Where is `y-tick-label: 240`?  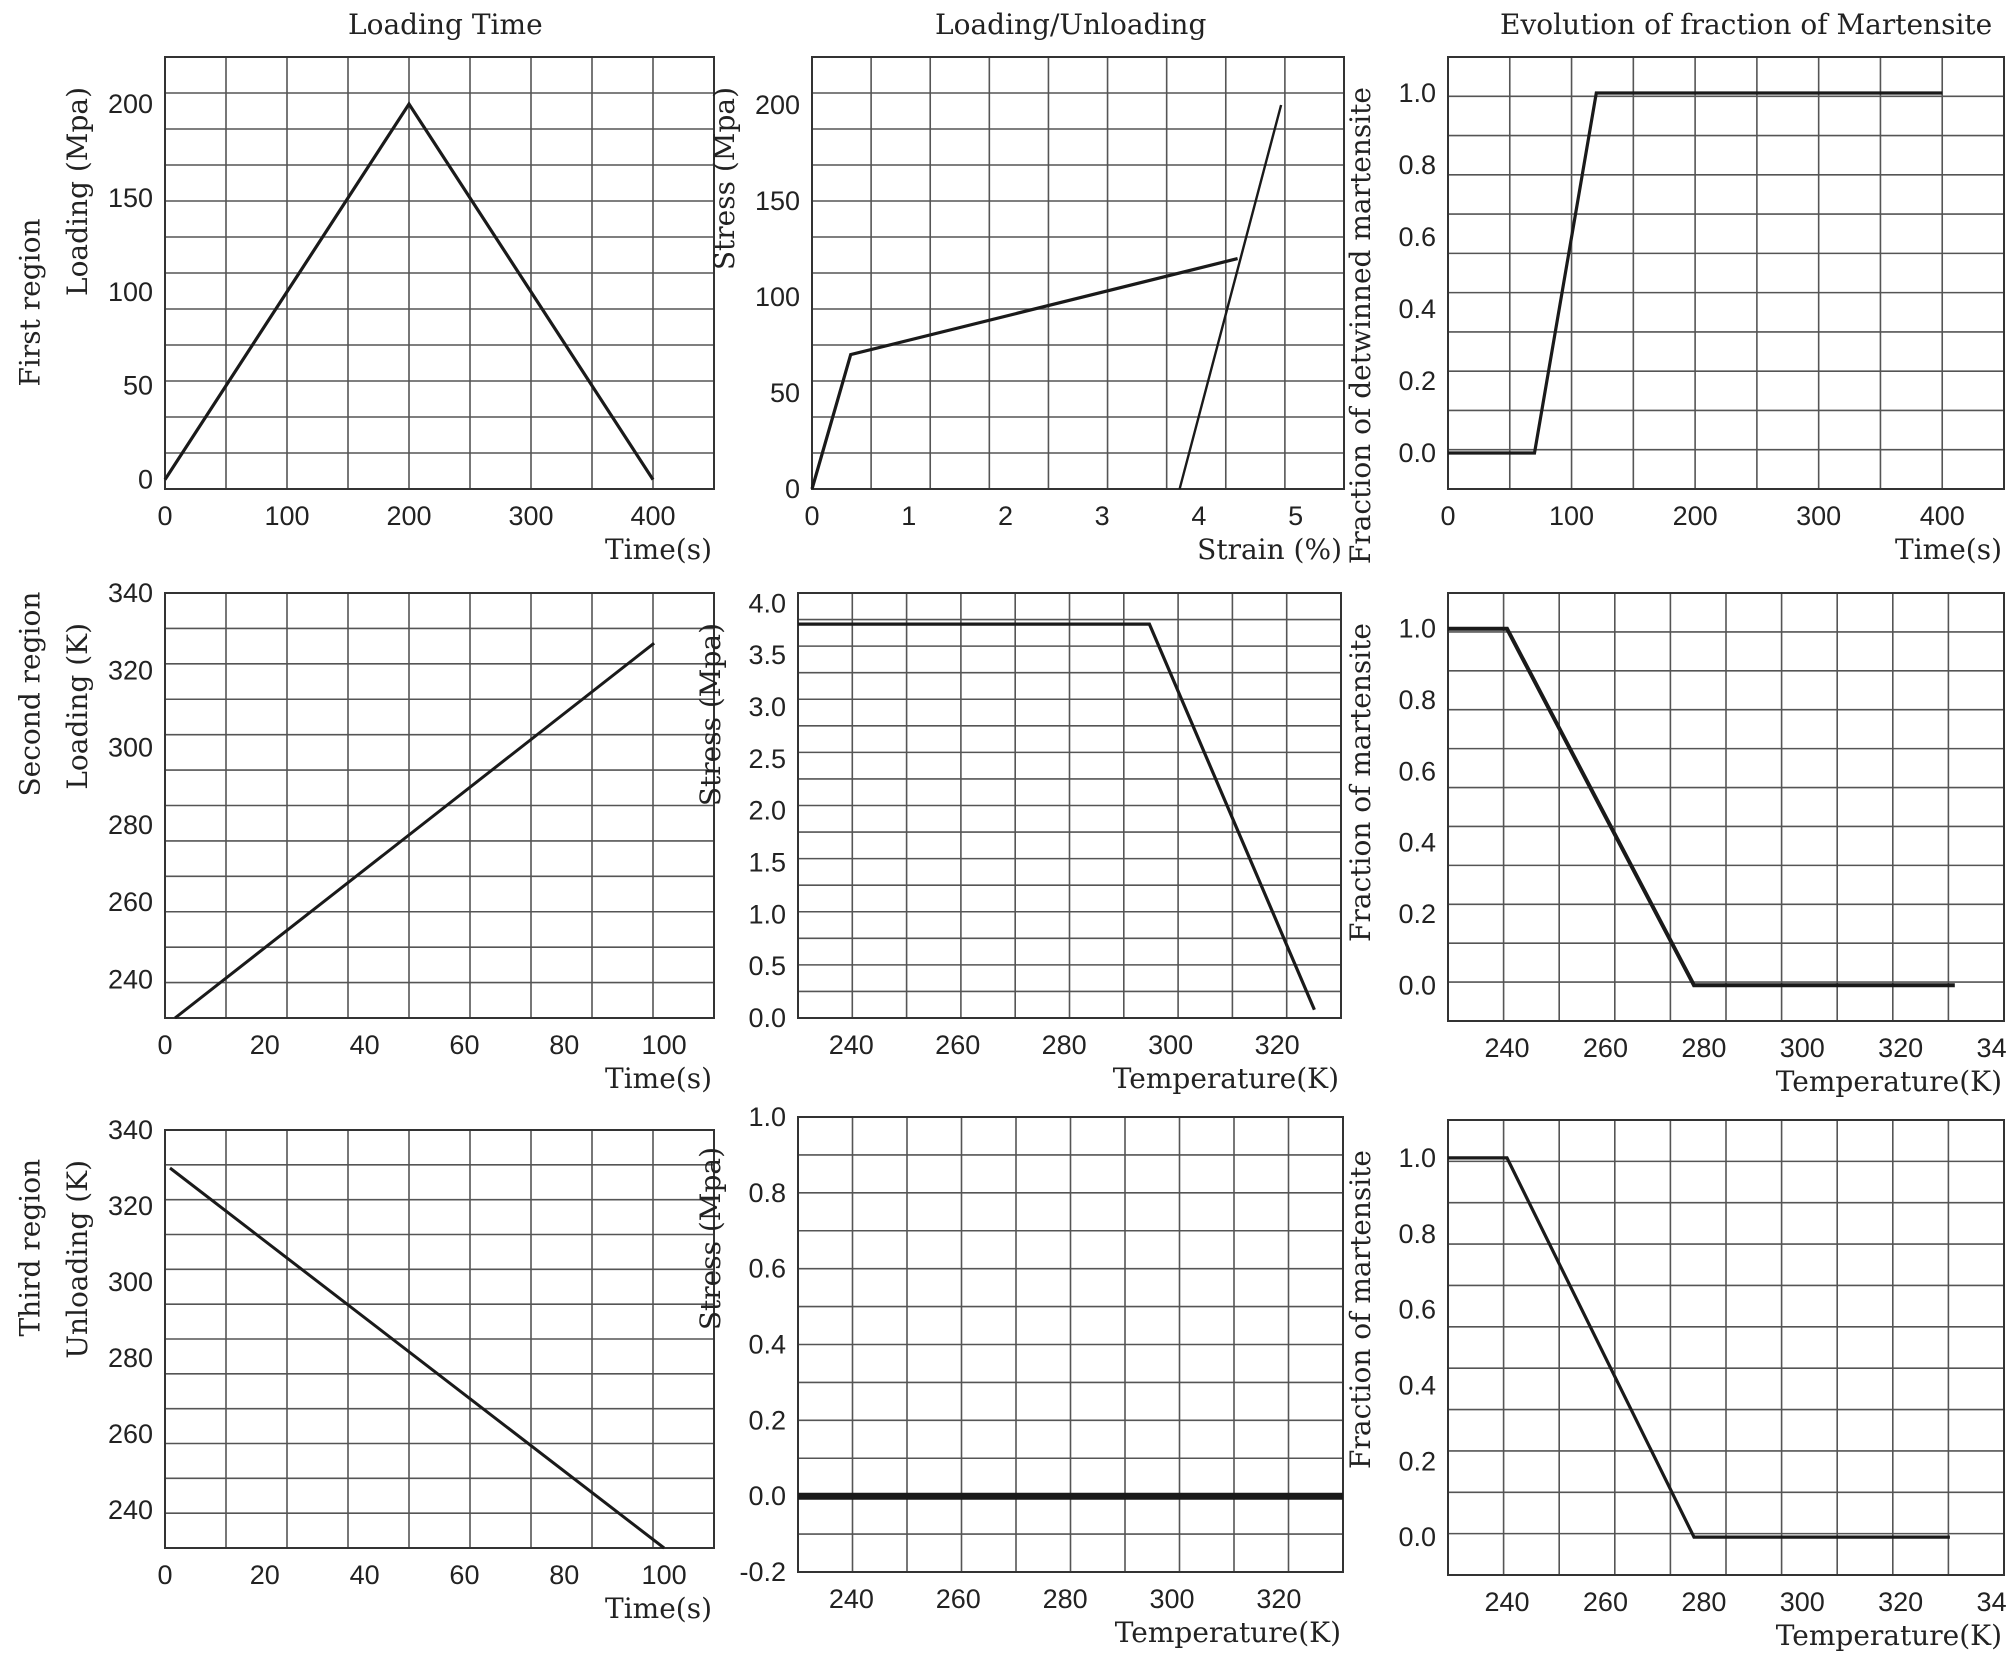 y-tick-label: 240 is located at coordinates (130, 1510).